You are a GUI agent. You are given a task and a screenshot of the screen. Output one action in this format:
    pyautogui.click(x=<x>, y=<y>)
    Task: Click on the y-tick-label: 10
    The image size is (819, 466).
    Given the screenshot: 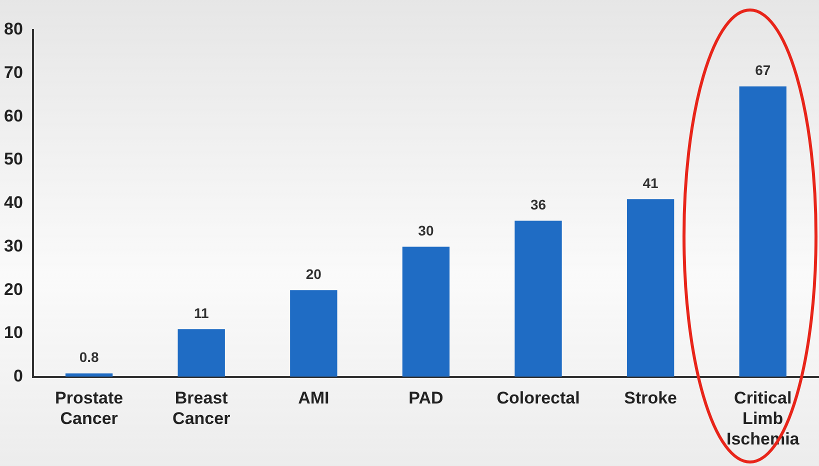 What is the action you would take?
    pyautogui.click(x=13, y=332)
    